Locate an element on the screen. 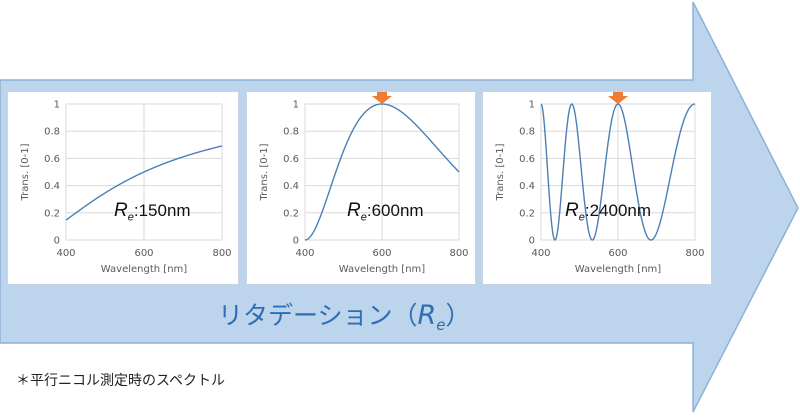 The height and width of the screenshot is (419, 800). footnote: ＊平行ニコル測定時のスペクトル is located at coordinates (121, 381).